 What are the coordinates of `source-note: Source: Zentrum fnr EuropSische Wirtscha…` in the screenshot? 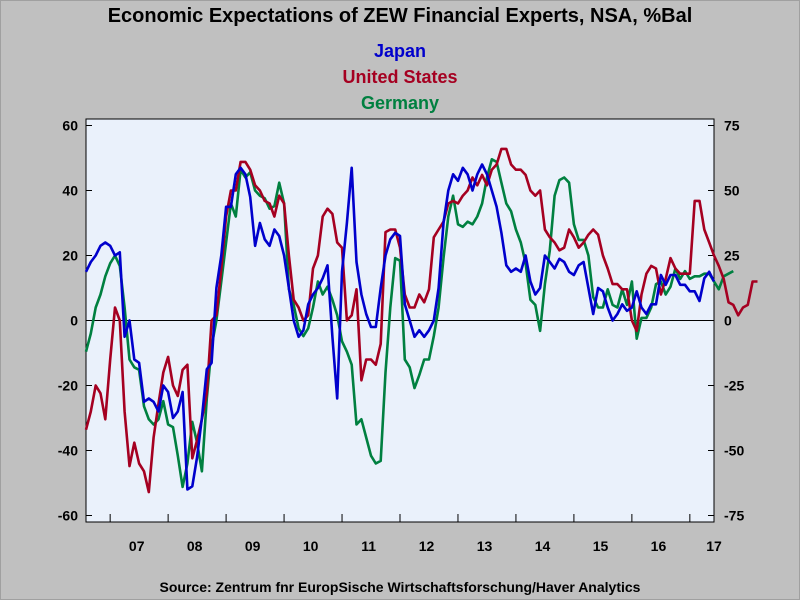 It's located at (400, 587).